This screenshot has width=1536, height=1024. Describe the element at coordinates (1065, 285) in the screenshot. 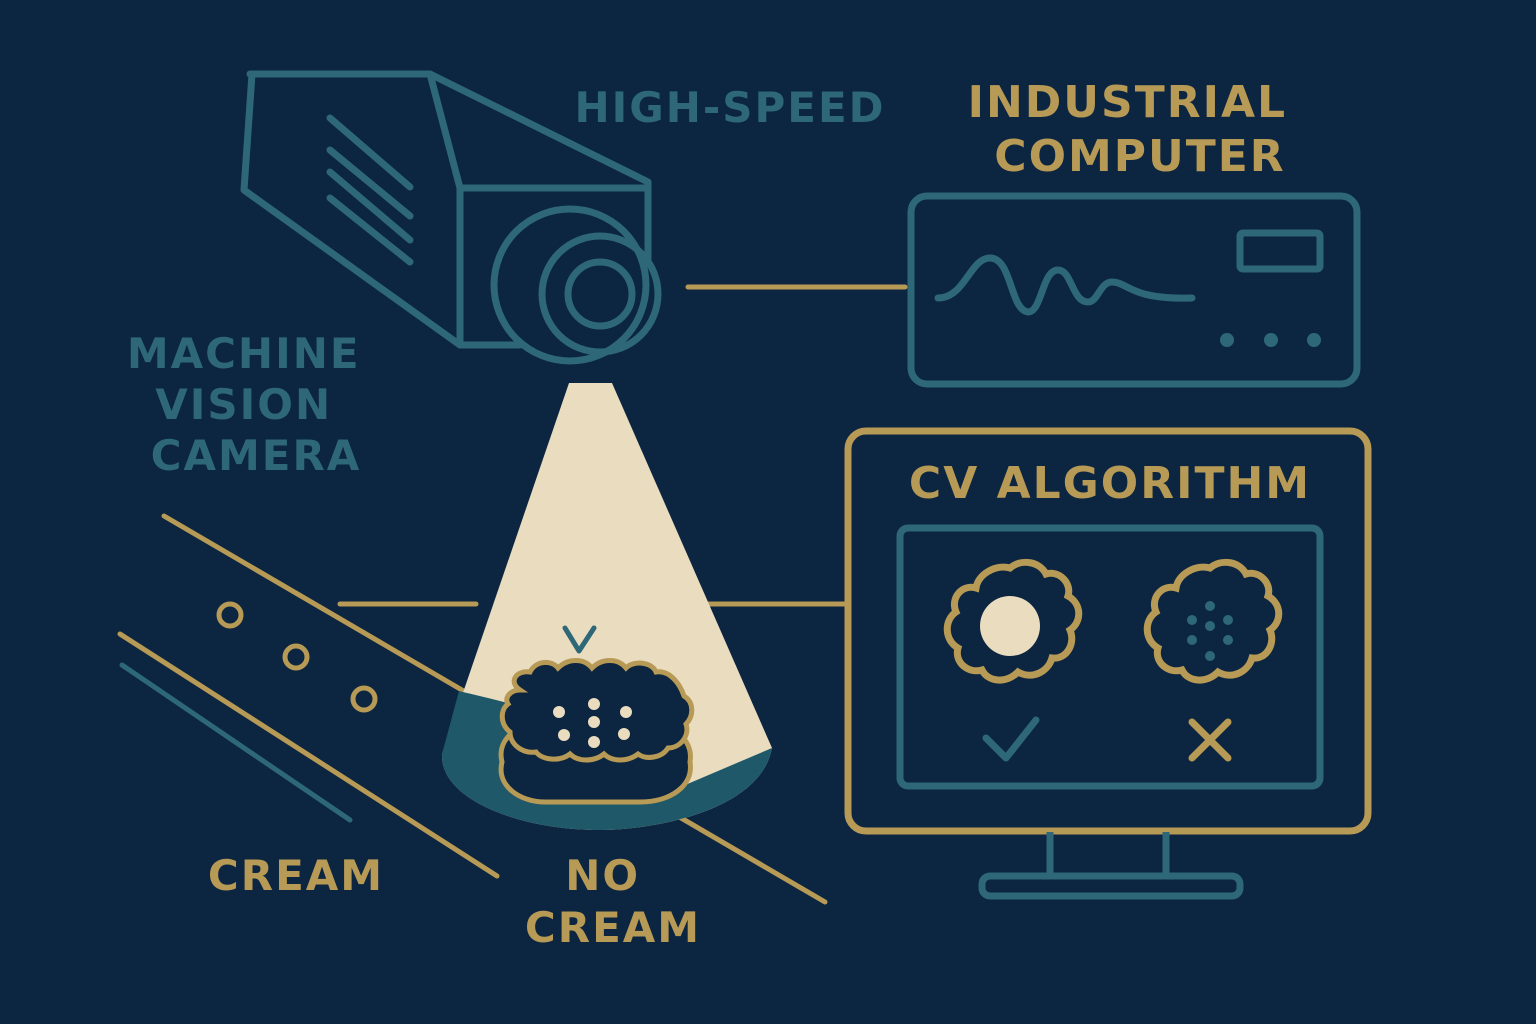

I see `waveform-icon` at that location.